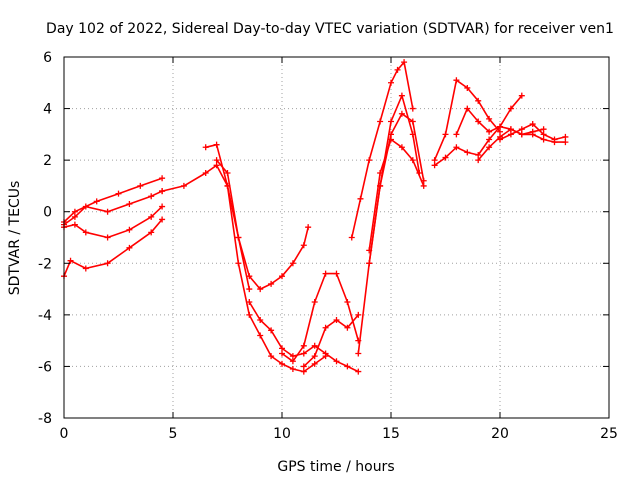 The image size is (640, 480). I want to click on x-tick-label: 10, so click(282, 434).